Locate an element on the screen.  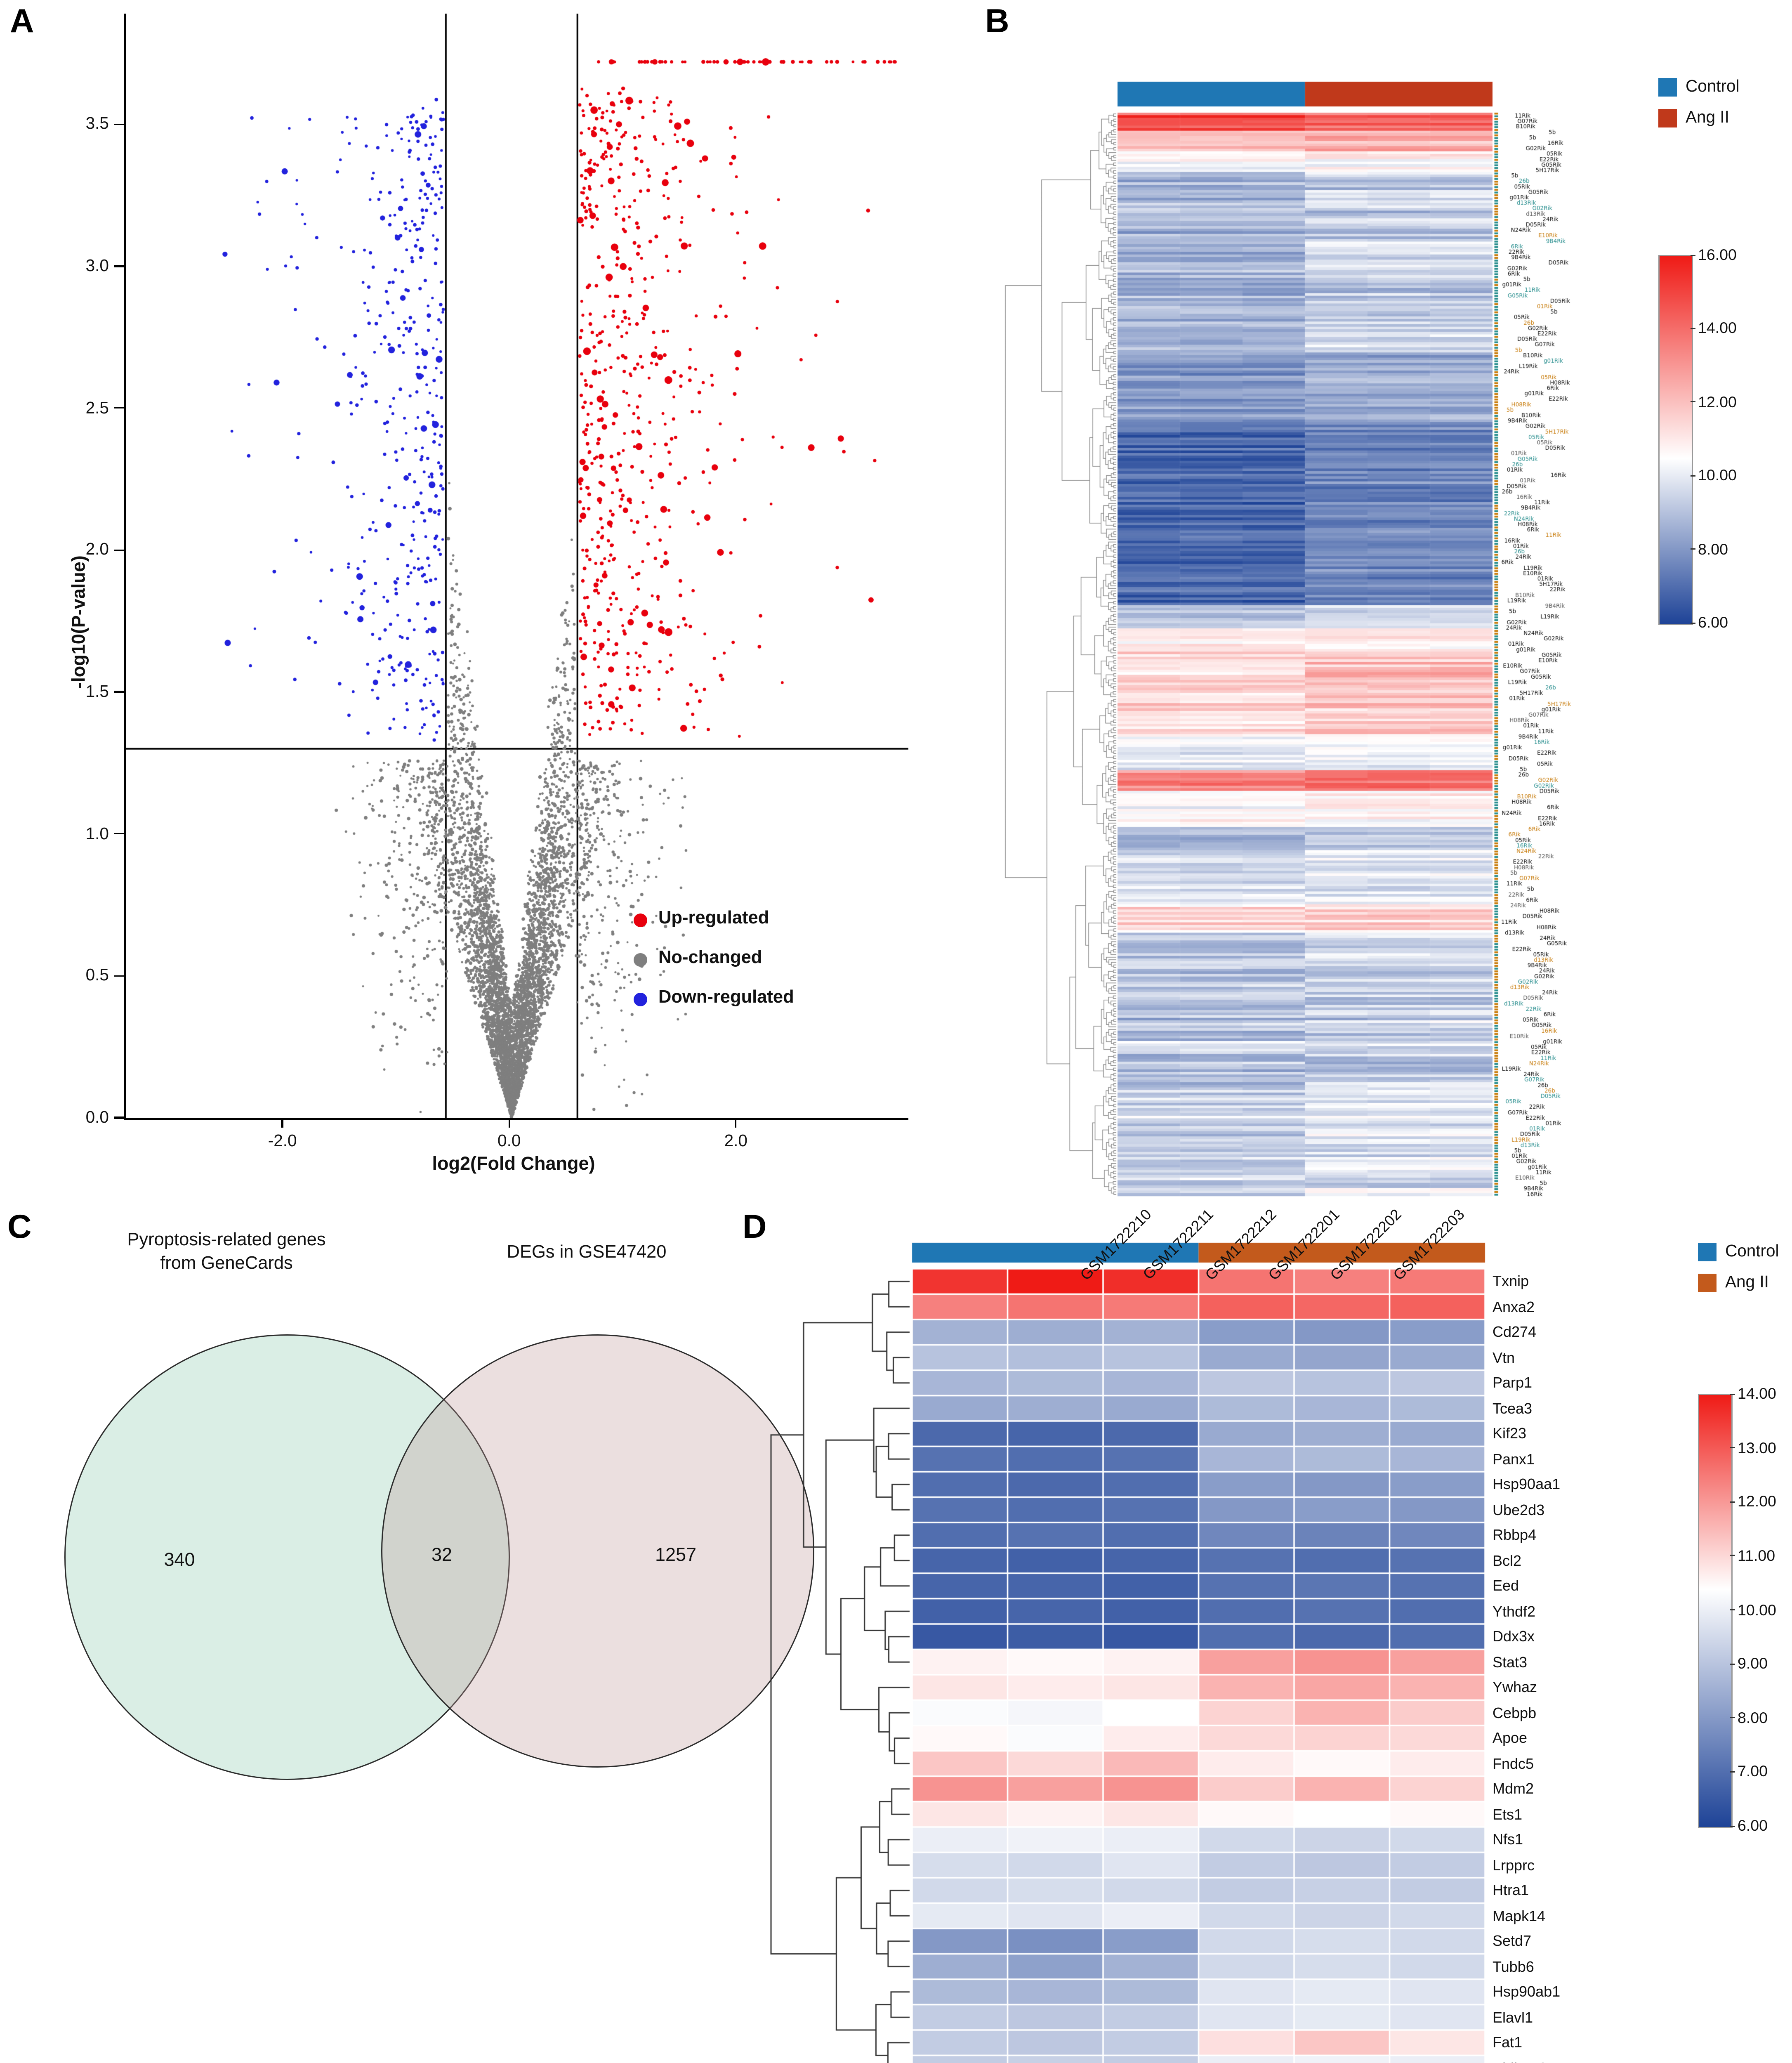
venn-right-title: DEGs in GSE47420 is located at coordinates (587, 1253).